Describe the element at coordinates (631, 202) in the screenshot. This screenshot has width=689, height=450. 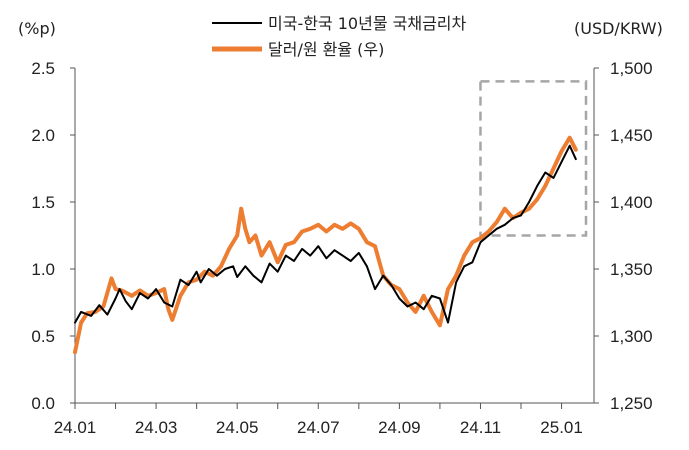
I see `y-right-tick-label: 1,400` at that location.